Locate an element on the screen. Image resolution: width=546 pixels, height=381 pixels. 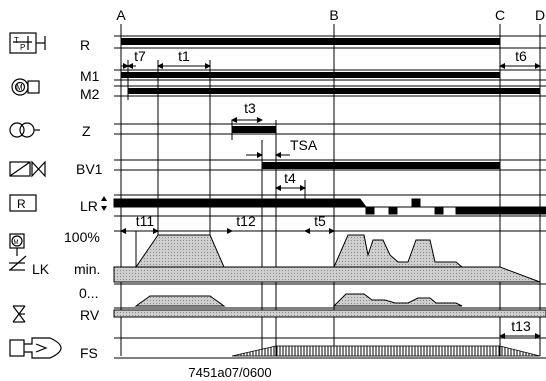
timer-label-t1: t1 is located at coordinates (184, 56).